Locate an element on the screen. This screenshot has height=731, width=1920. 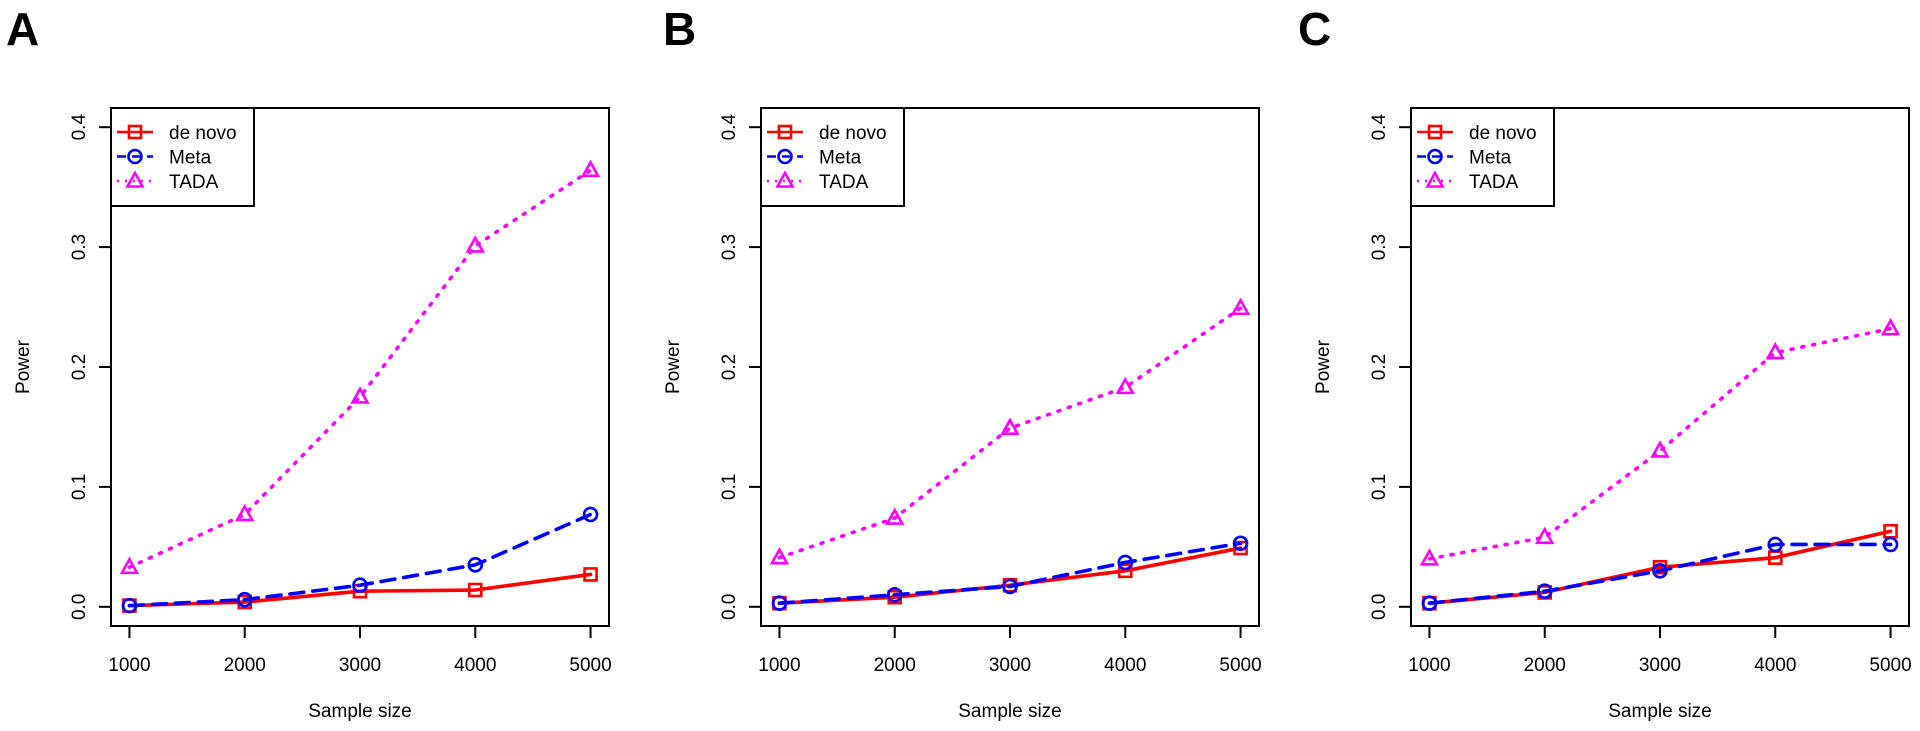
series-line-tada is located at coordinates (1660, 443).